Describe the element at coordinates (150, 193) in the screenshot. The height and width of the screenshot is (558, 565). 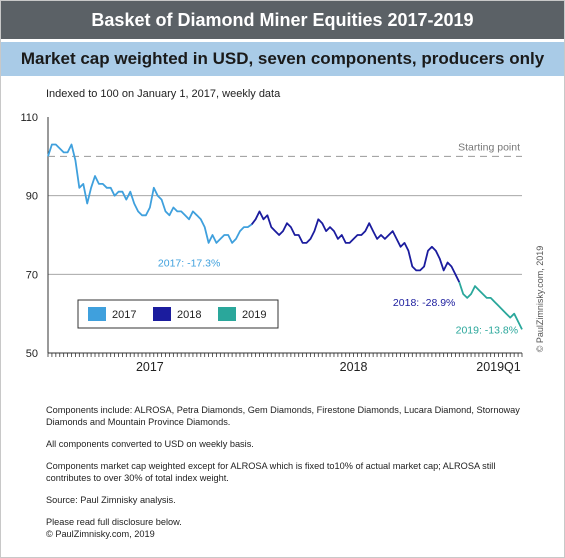
I see `series-line-2017` at that location.